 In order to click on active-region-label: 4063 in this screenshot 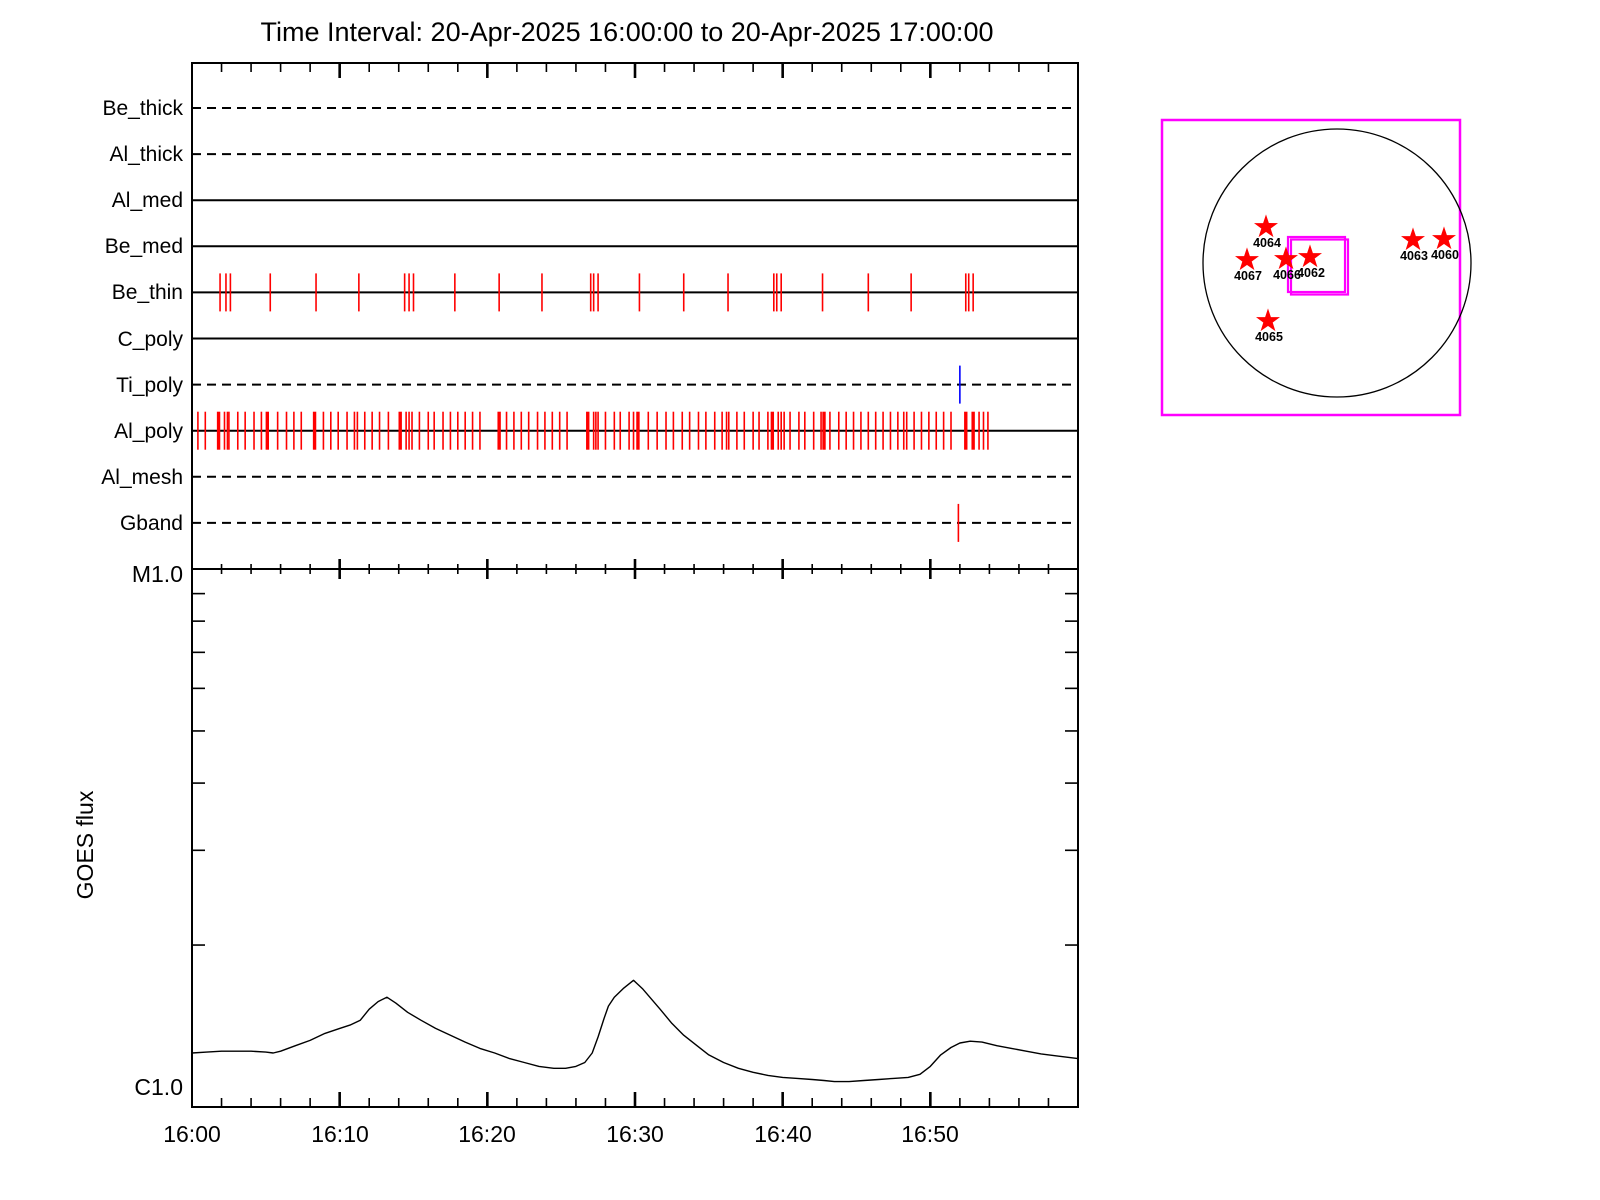, I will do `click(1414, 256)`.